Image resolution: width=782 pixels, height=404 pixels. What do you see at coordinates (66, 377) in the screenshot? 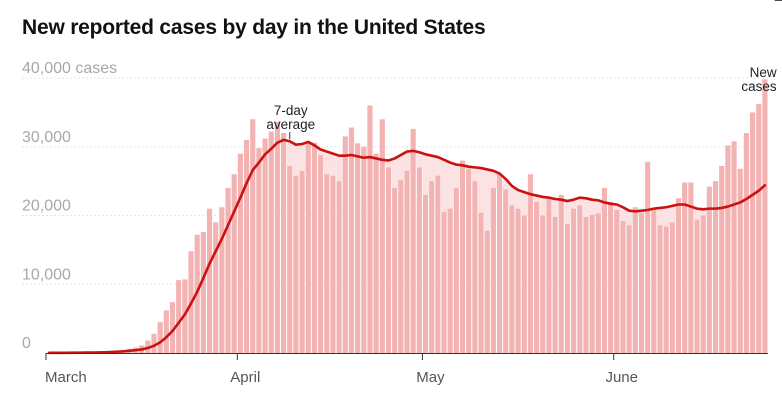
I see `x-tick-label: March` at bounding box center [66, 377].